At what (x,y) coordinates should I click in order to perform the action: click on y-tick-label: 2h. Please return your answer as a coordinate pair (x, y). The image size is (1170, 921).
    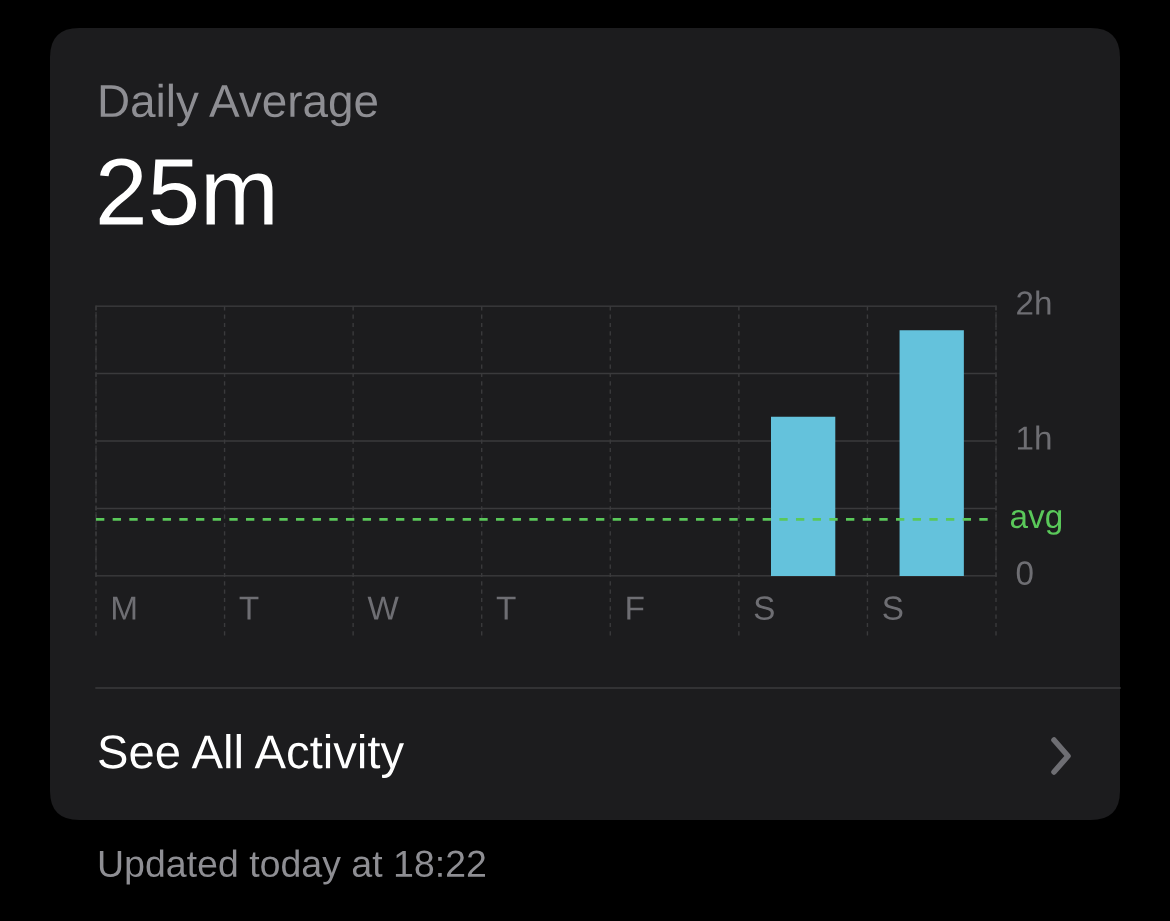
    Looking at the image, I should click on (1034, 302).